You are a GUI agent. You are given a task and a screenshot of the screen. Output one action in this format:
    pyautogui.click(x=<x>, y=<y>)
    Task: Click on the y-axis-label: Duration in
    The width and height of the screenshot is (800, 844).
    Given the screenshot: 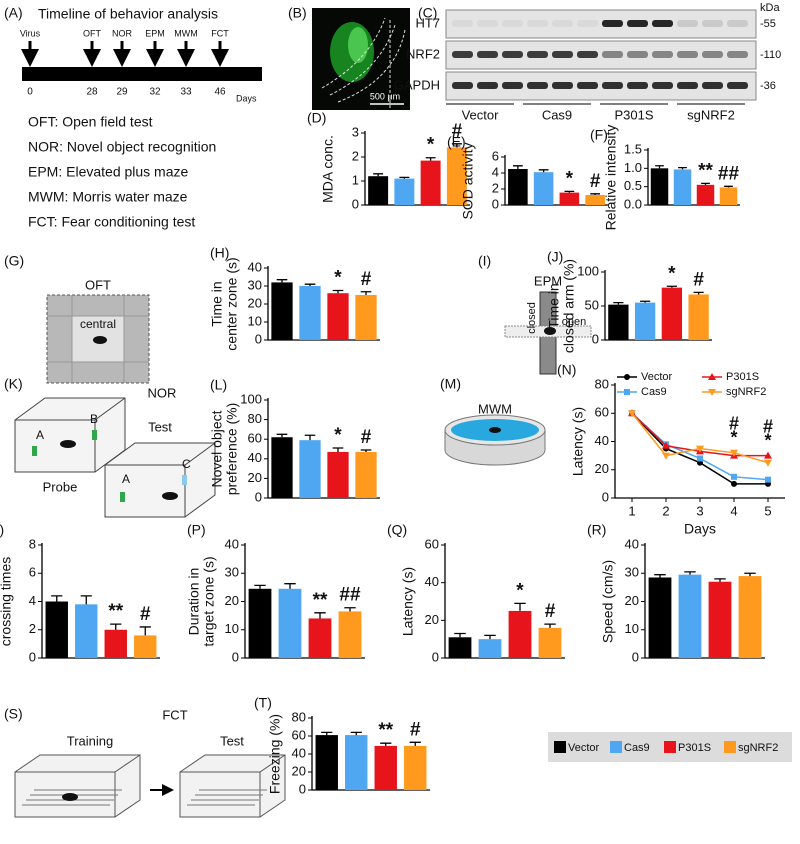 What is the action you would take?
    pyautogui.click(x=194, y=602)
    